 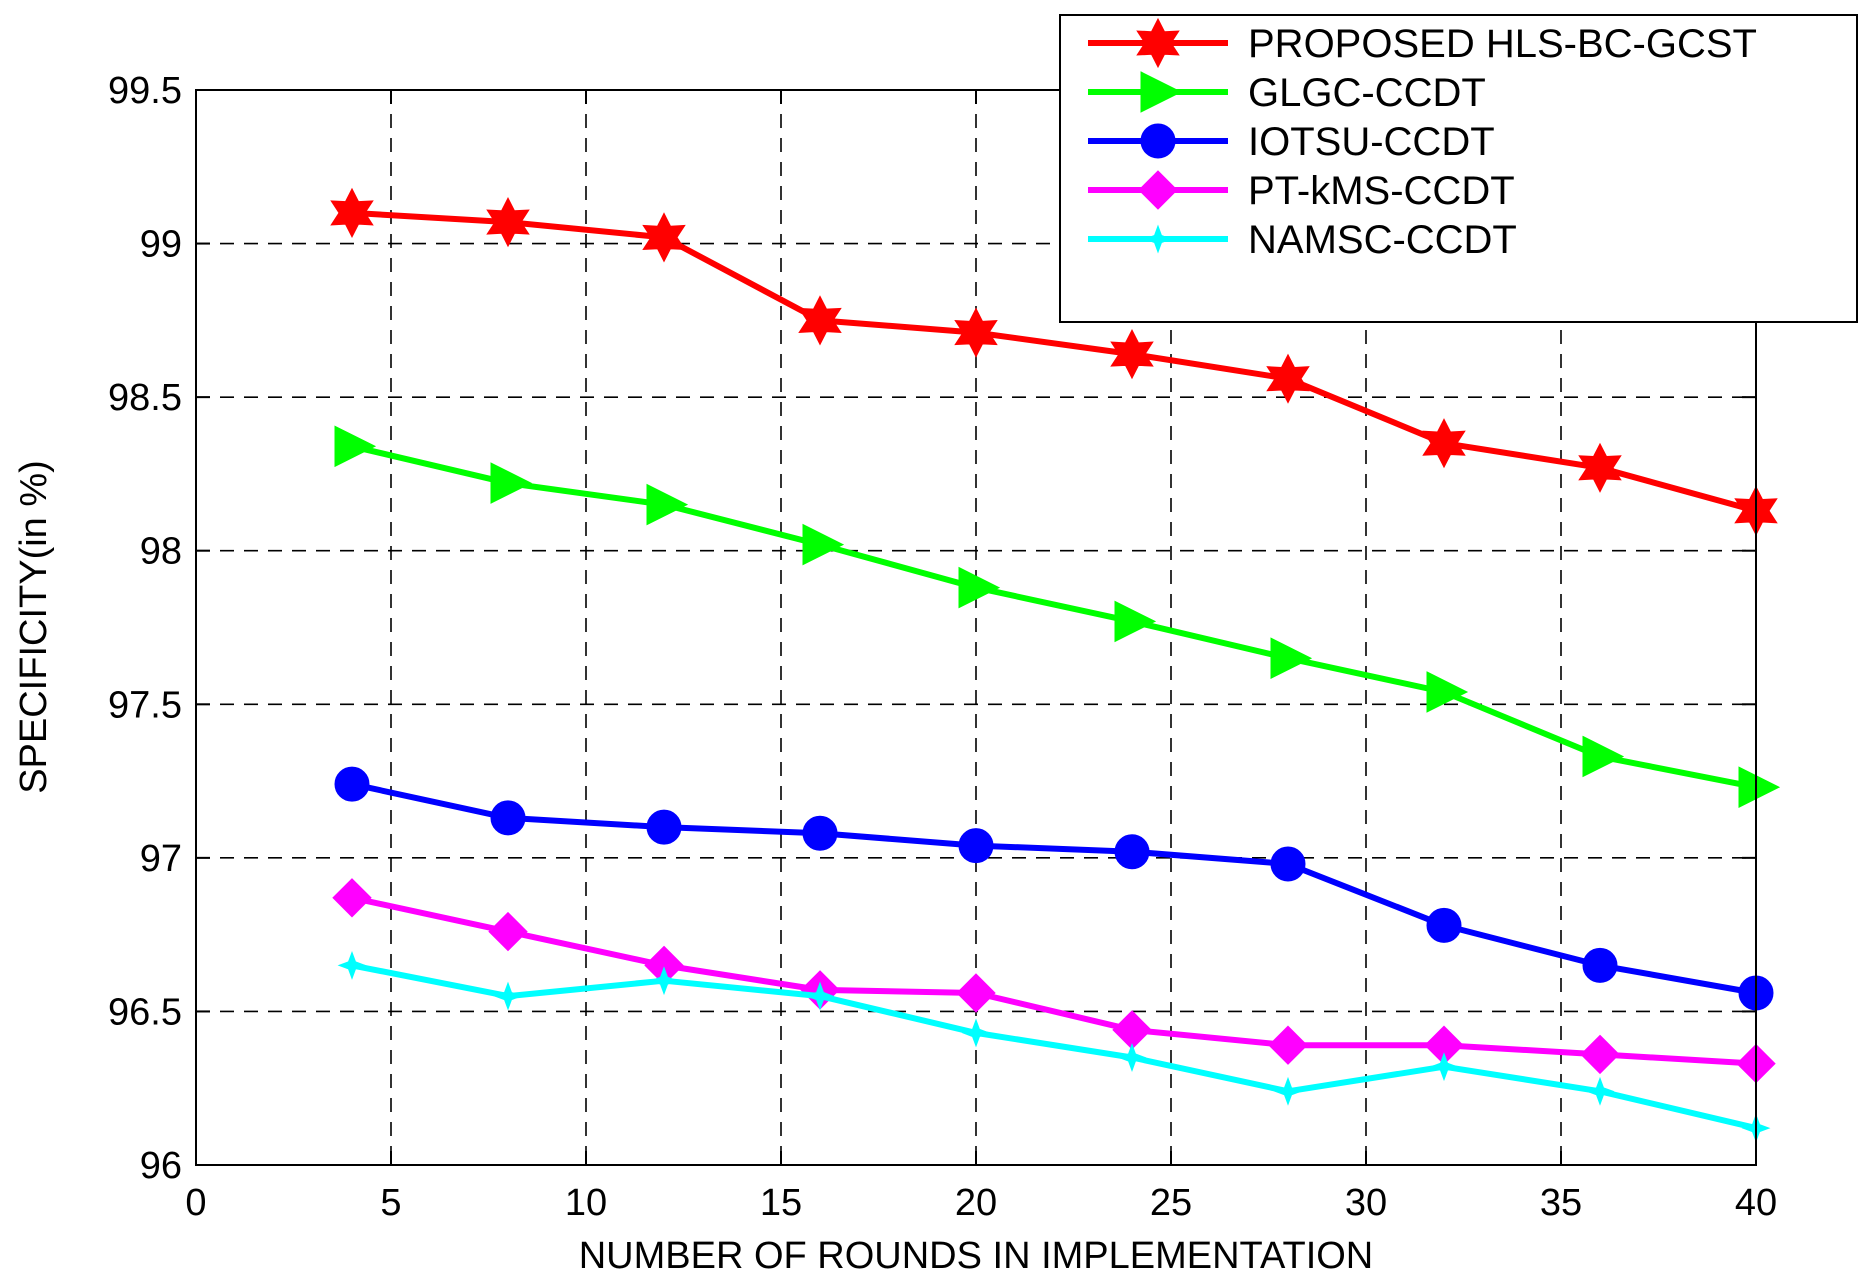 I want to click on legend-entry: PT-kMS-CCDT, so click(x=1301, y=191).